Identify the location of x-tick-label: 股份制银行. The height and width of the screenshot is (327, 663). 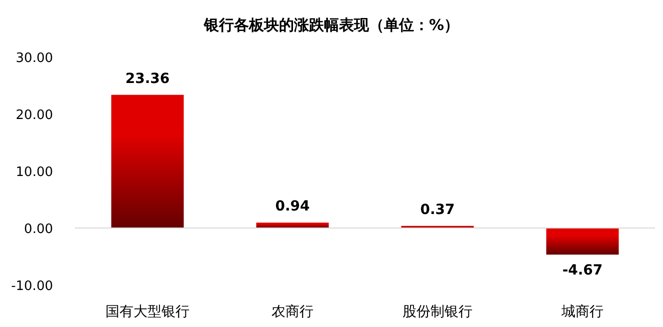
(437, 312).